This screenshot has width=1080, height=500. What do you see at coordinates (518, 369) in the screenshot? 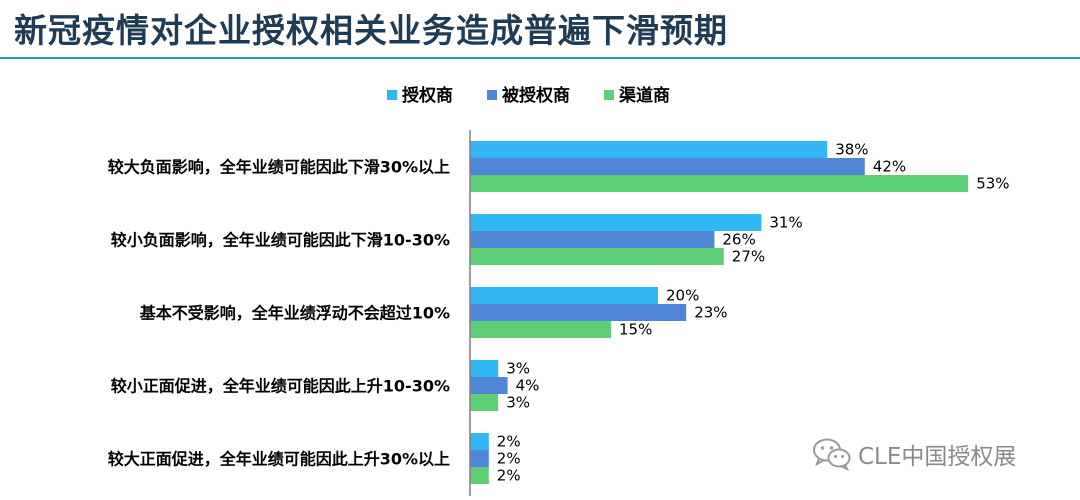
I see `value-label-3-0: 3%` at bounding box center [518, 369].